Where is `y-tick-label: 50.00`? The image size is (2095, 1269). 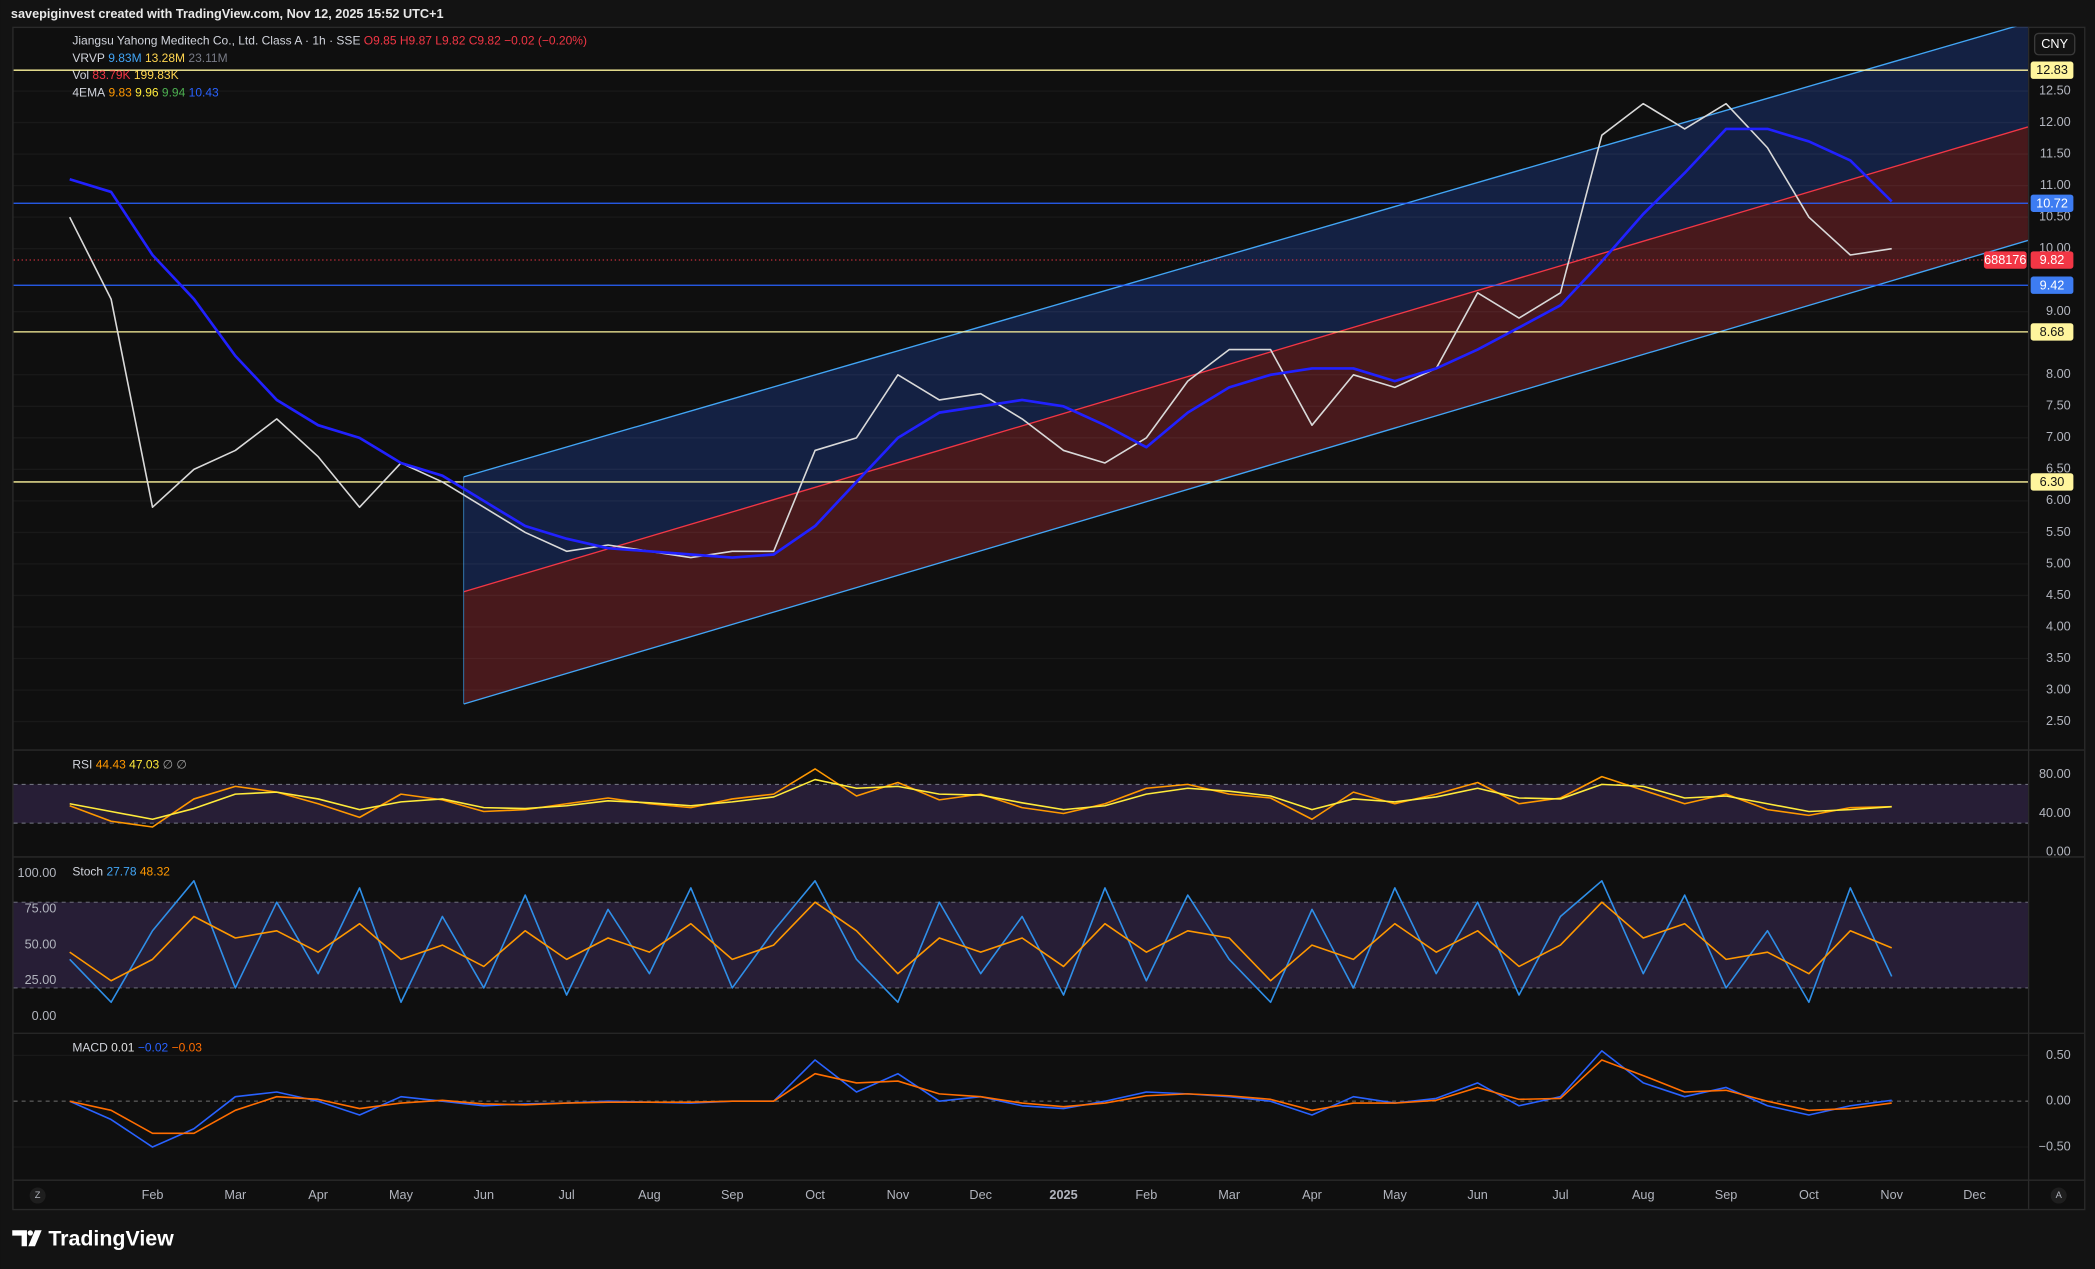 y-tick-label: 50.00 is located at coordinates (41, 944).